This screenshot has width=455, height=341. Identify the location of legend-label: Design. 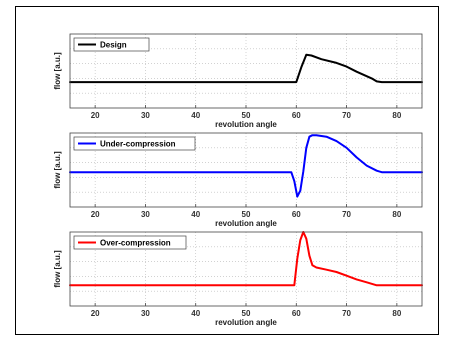
(113, 45).